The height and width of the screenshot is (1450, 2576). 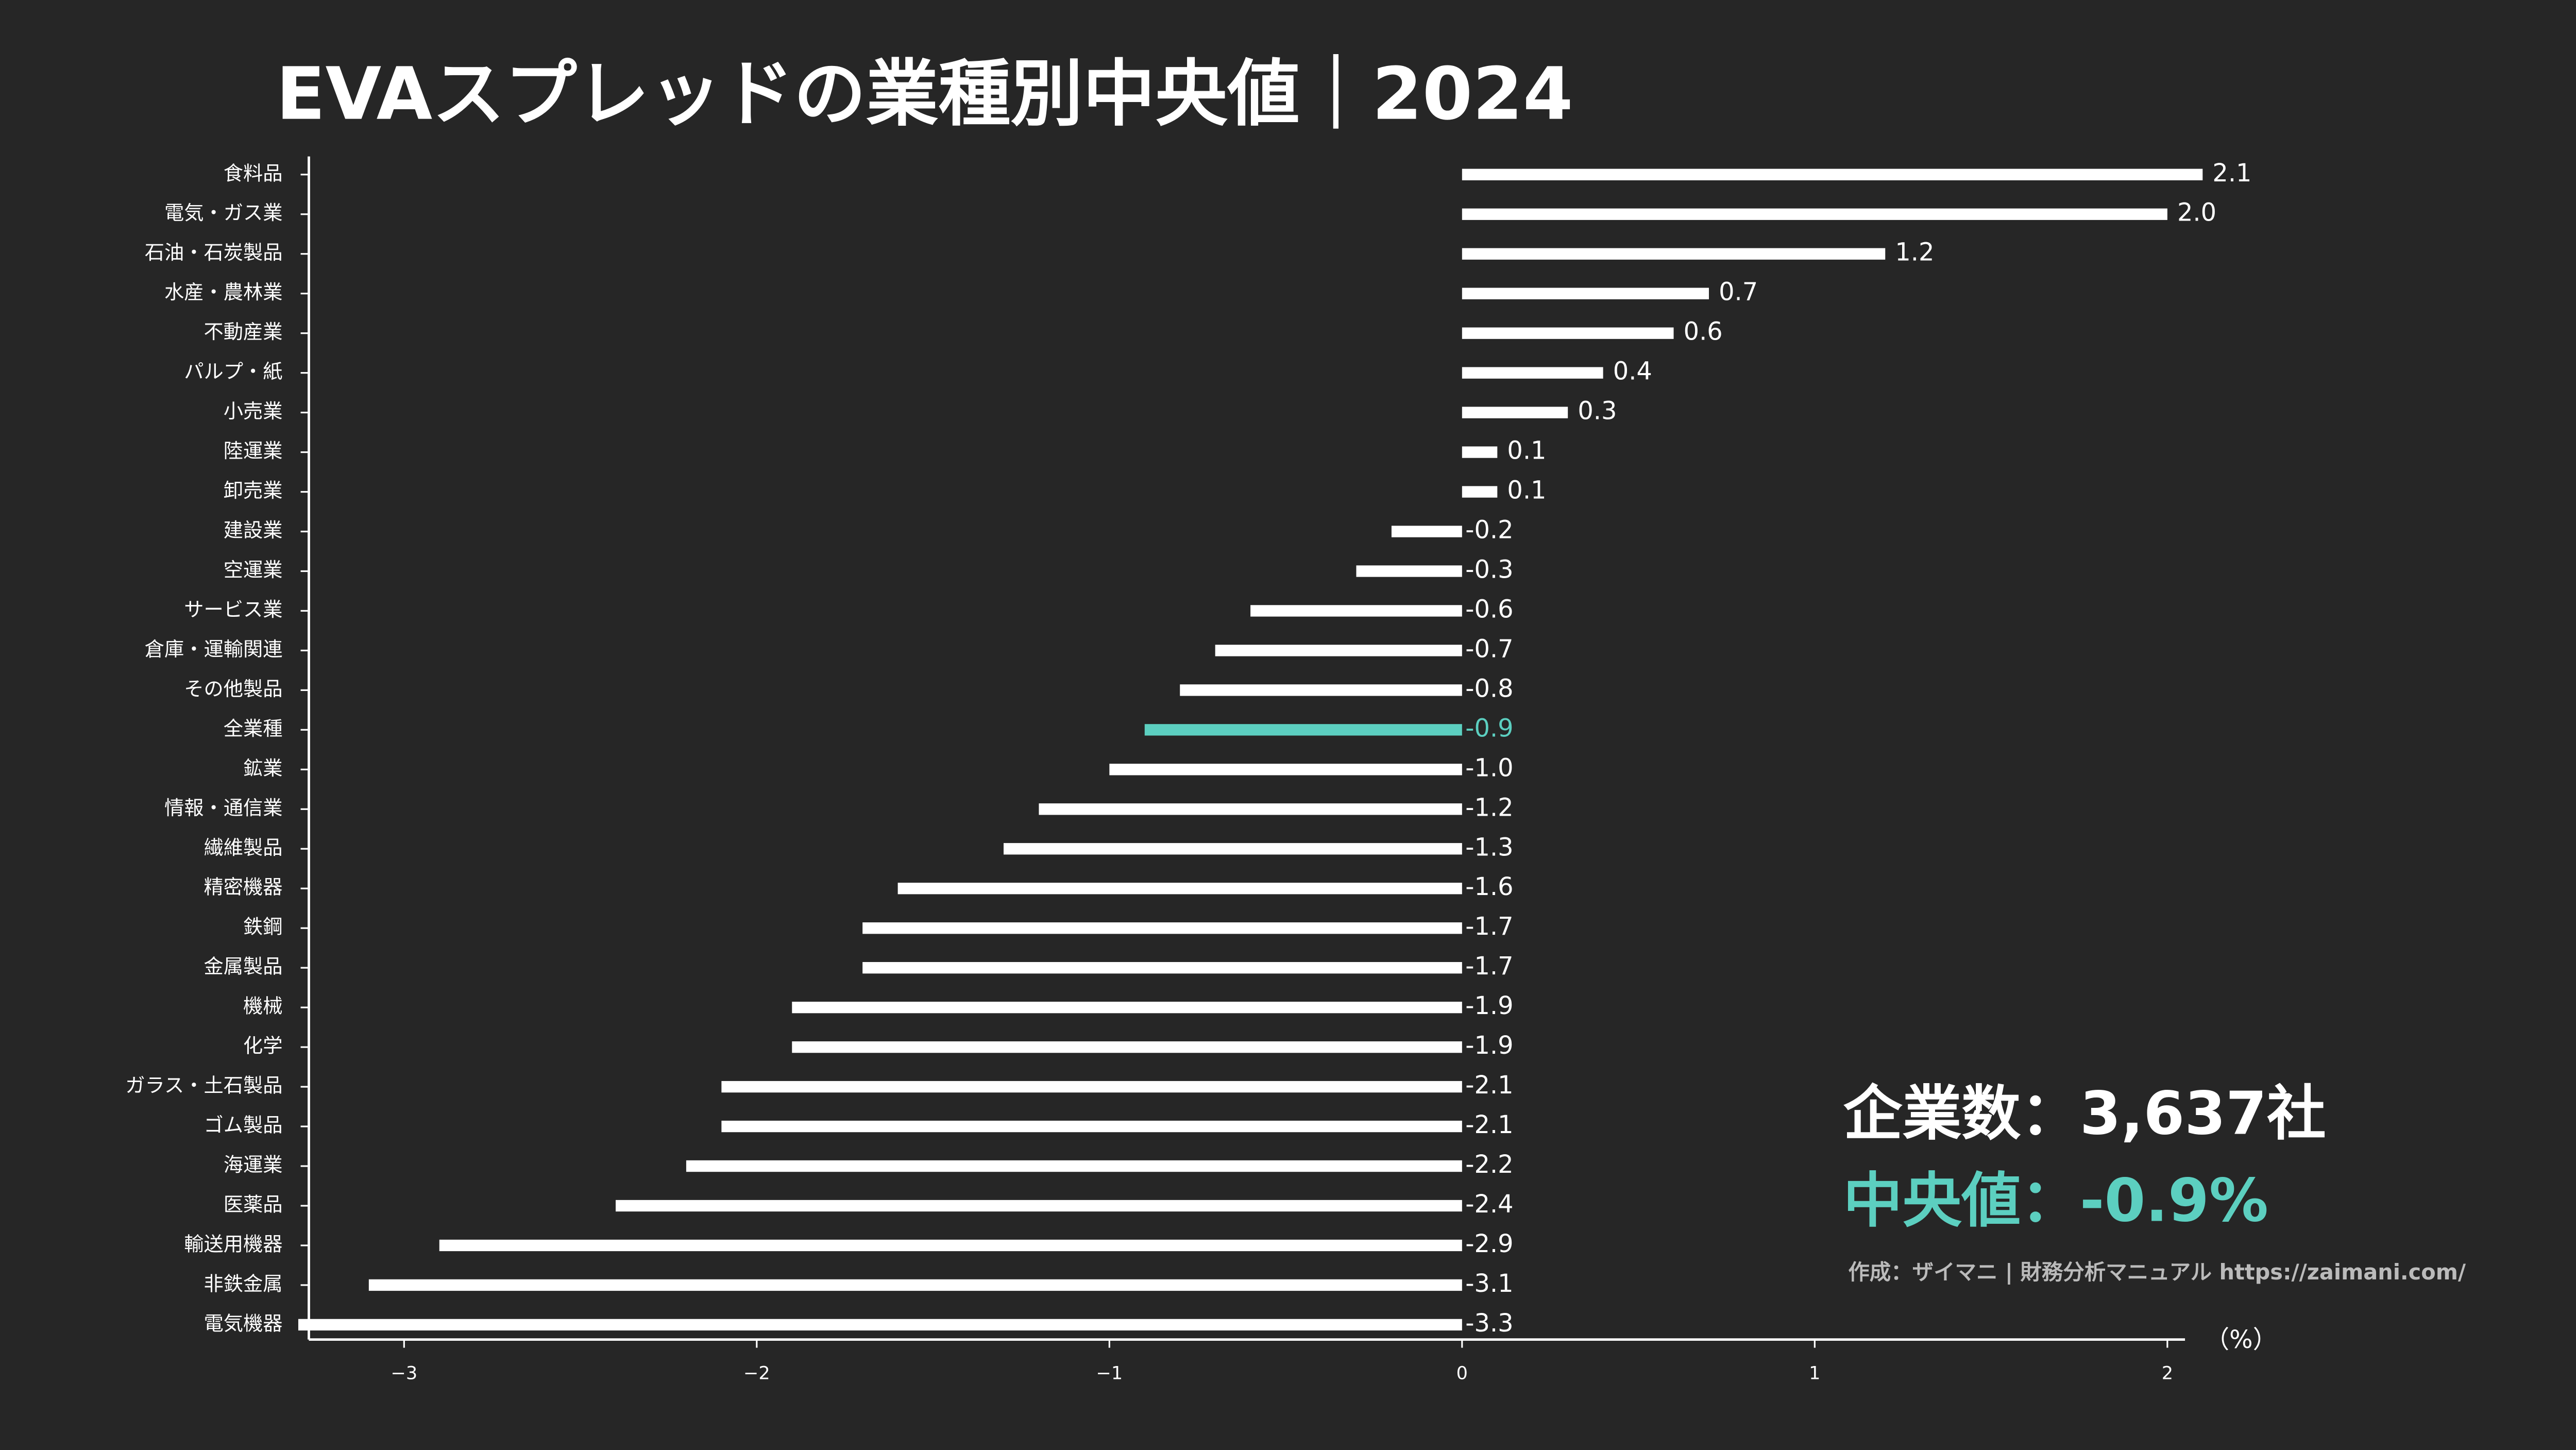 I want to click on value-label: -0.2, so click(x=1489, y=530).